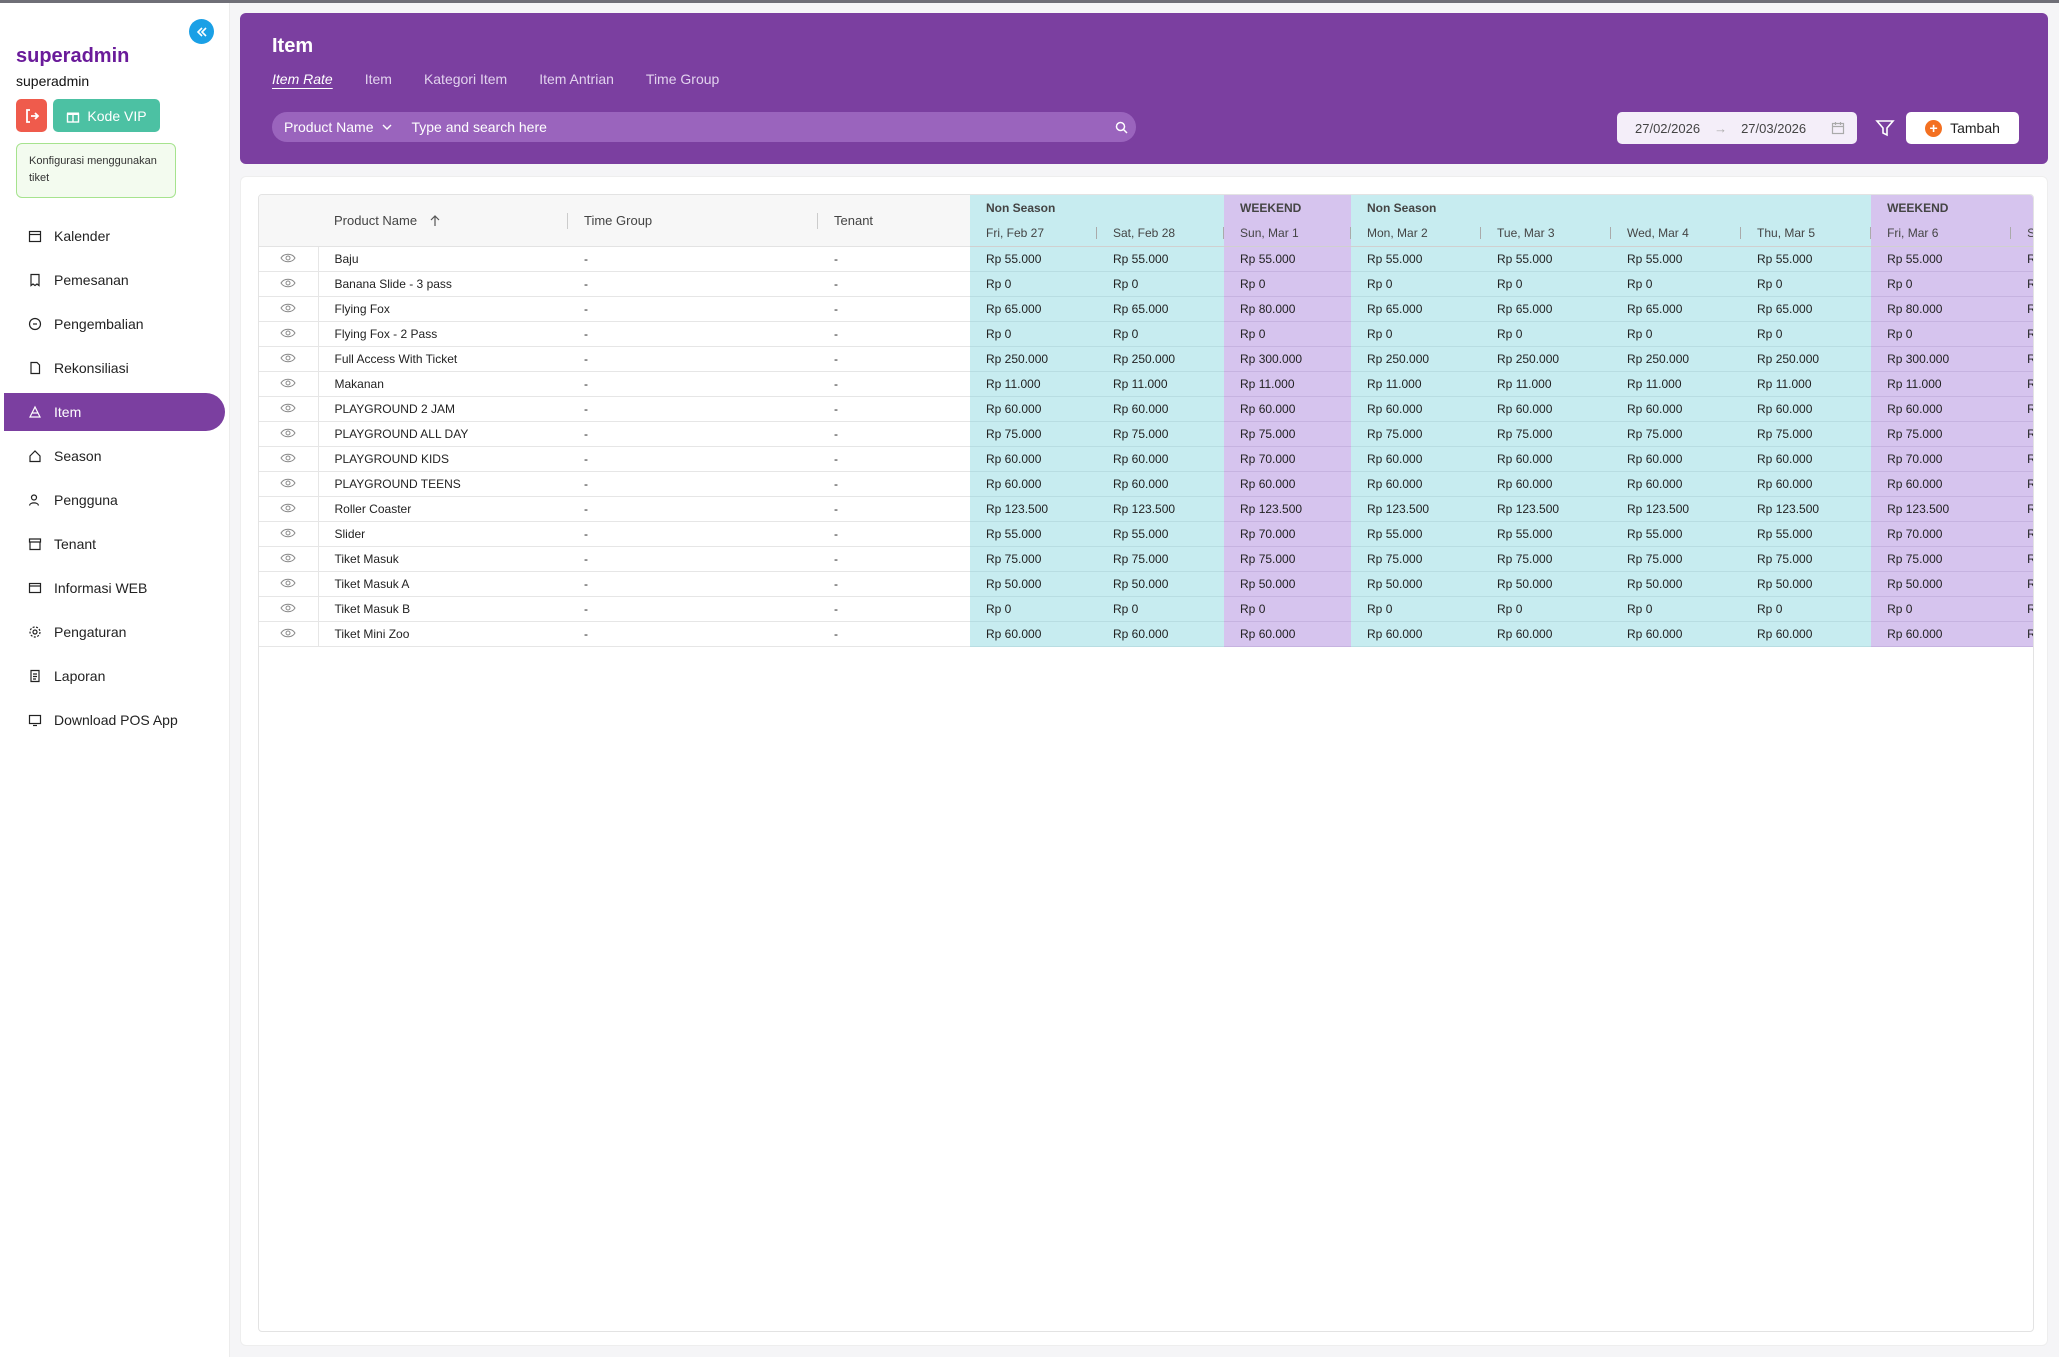 The height and width of the screenshot is (1357, 2059). Describe the element at coordinates (429, 220) in the screenshot. I see `sort-ascending-icon` at that location.